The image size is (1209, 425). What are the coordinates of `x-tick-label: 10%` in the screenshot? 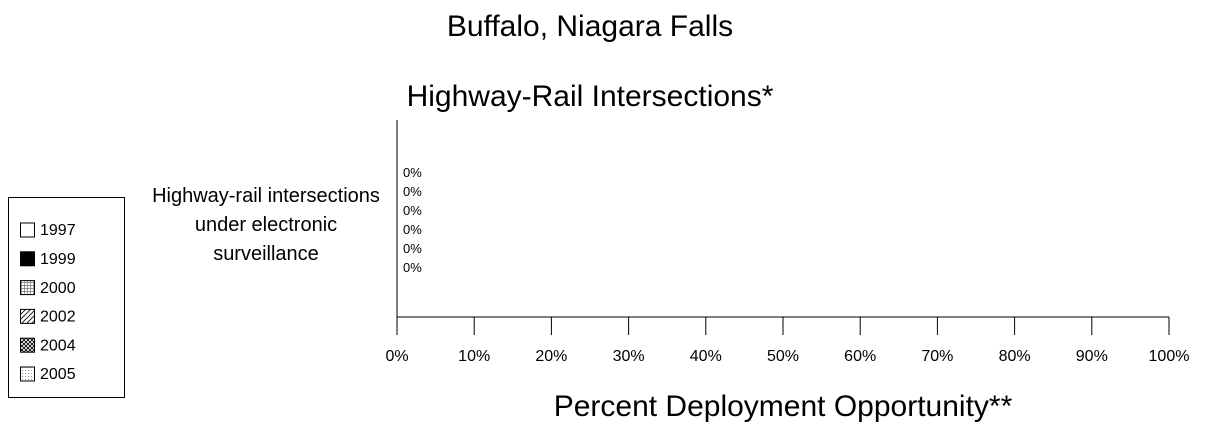 It's located at (474, 356).